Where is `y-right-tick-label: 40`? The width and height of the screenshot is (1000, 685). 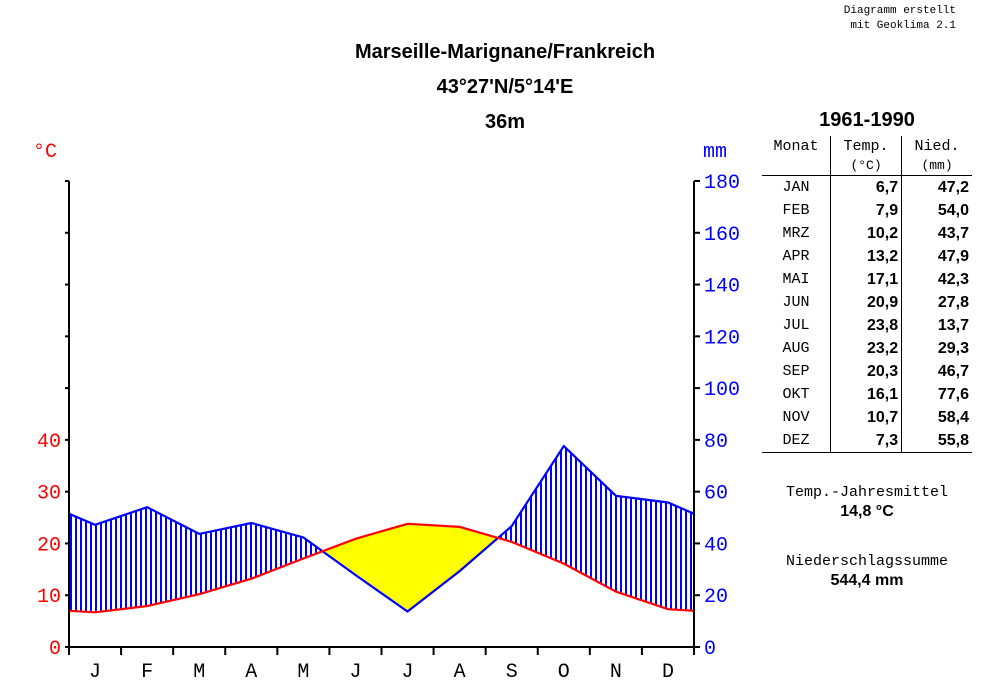 y-right-tick-label: 40 is located at coordinates (716, 545).